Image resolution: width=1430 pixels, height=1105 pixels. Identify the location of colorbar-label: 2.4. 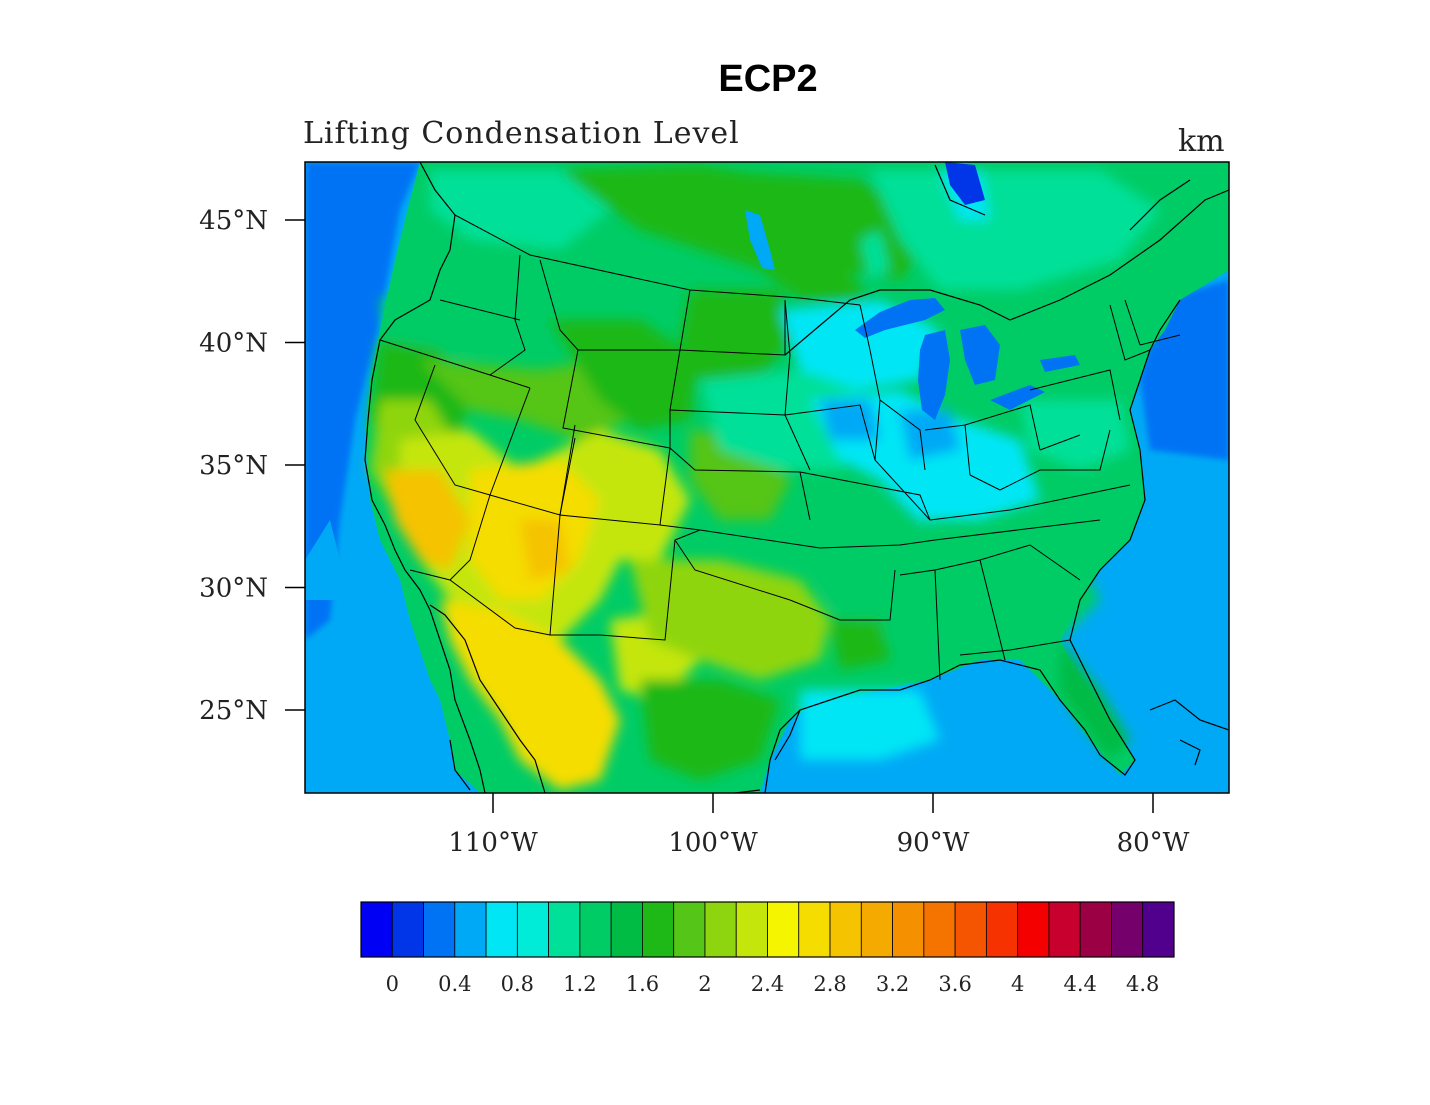
(767, 984).